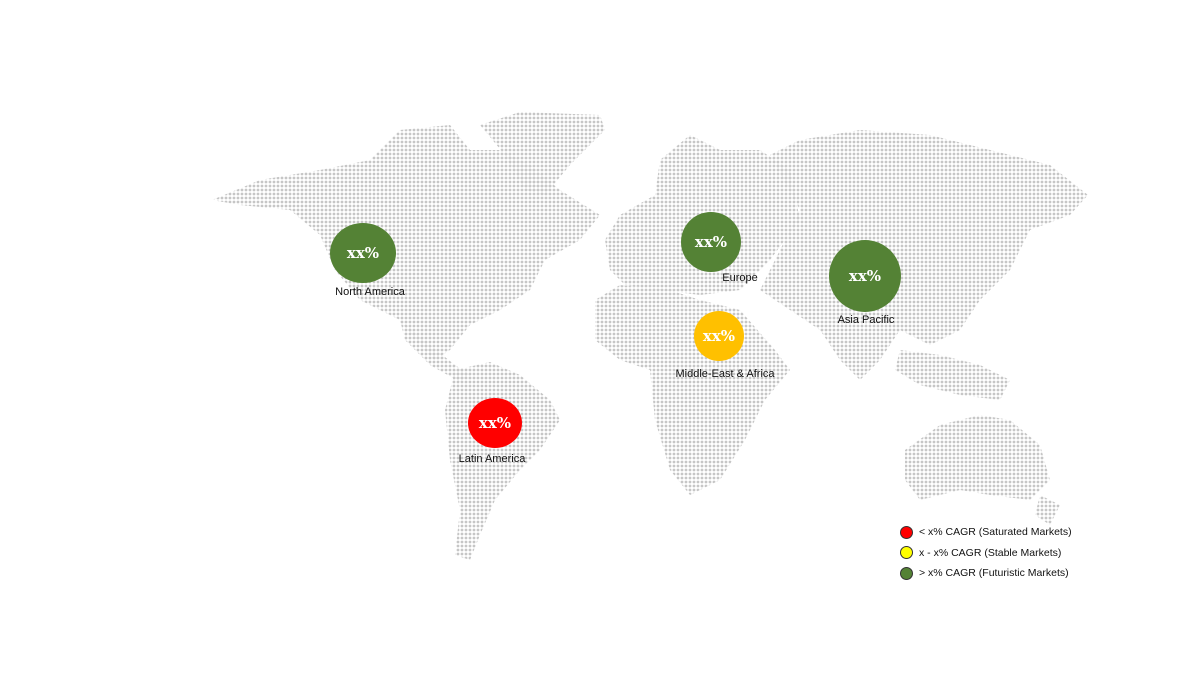  I want to click on legend-label: < x% CAGR (Saturated Markets), so click(995, 532).